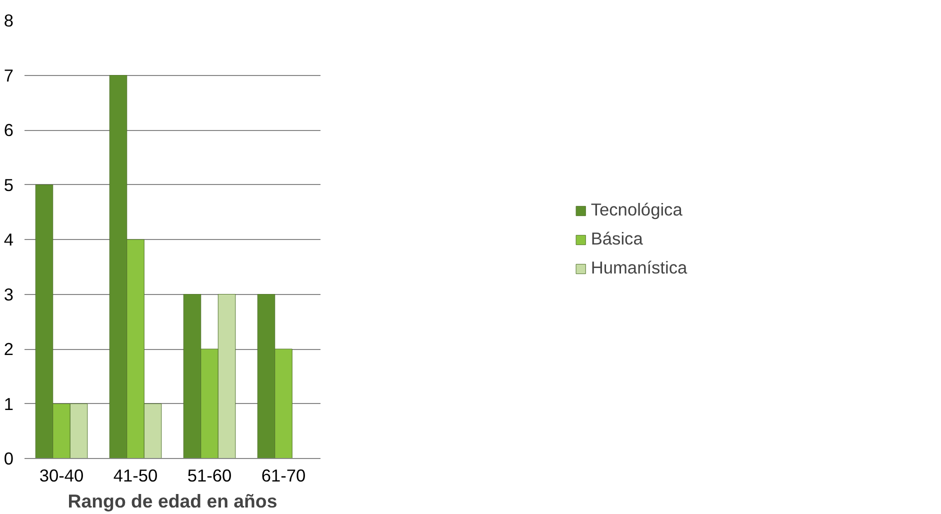  What do you see at coordinates (639, 268) in the screenshot?
I see `legend-label: Humanística` at bounding box center [639, 268].